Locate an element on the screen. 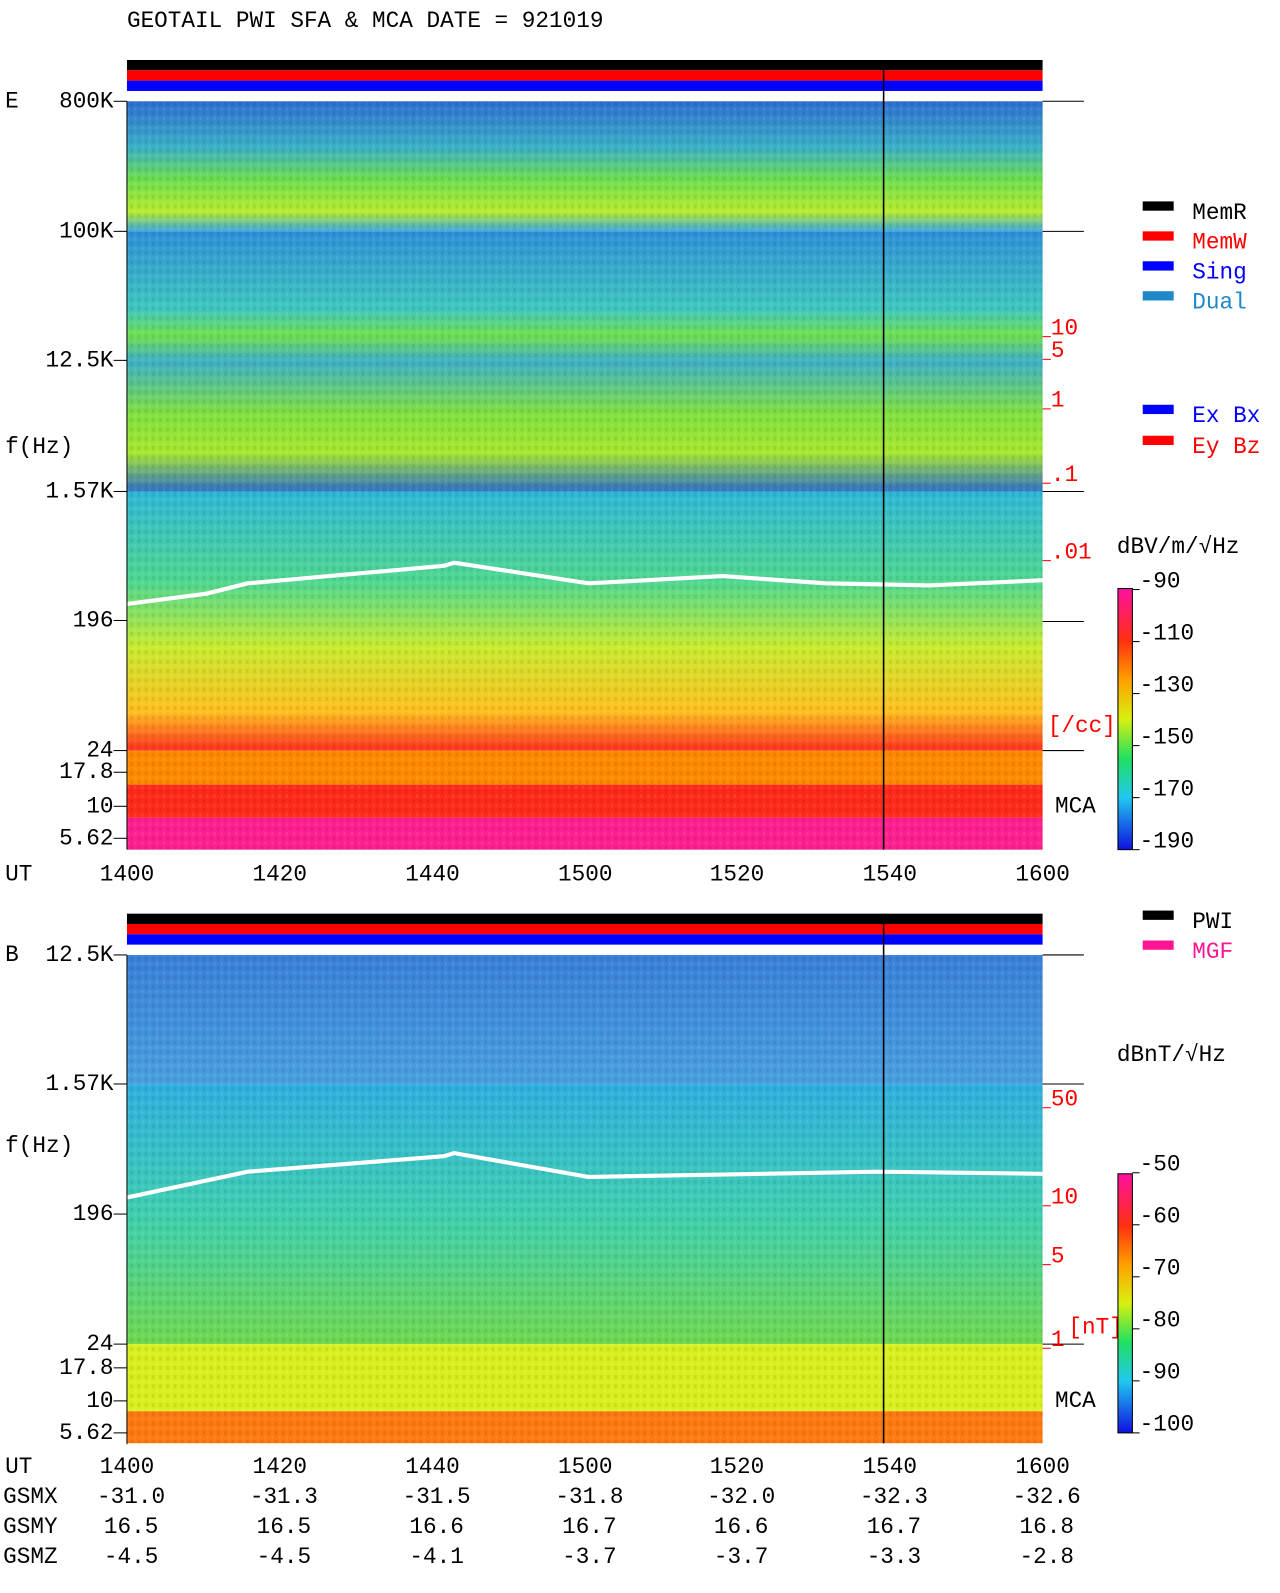 Image resolution: width=1280 pixels, height=1593 pixels. y-tick-label: 100K is located at coordinates (86, 231).